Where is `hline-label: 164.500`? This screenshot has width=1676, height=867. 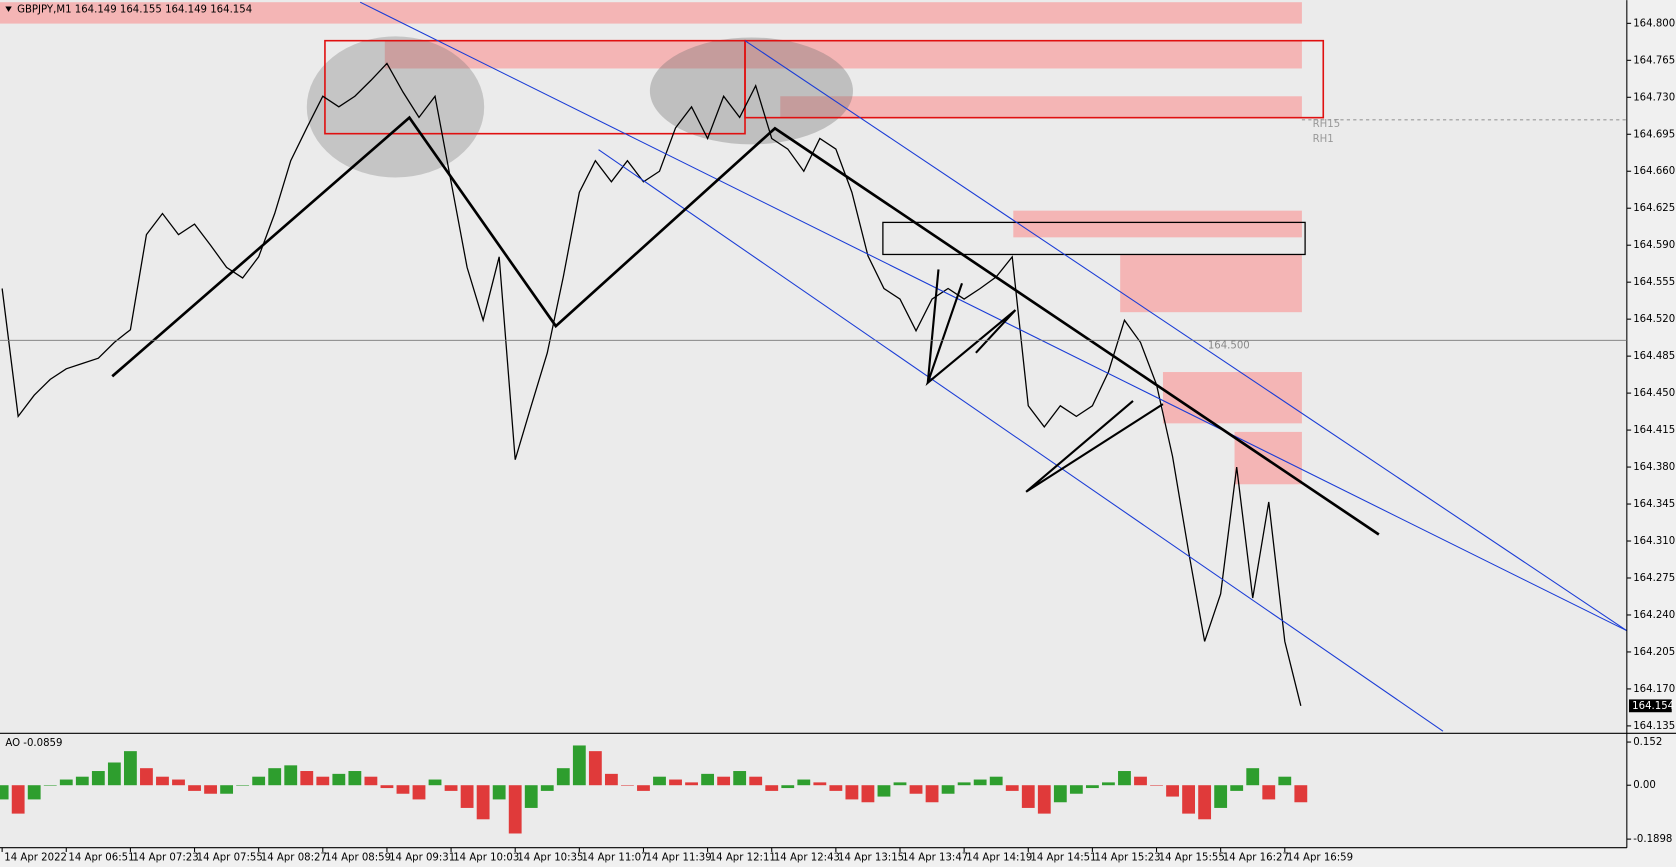 hline-label: 164.500 is located at coordinates (1229, 346).